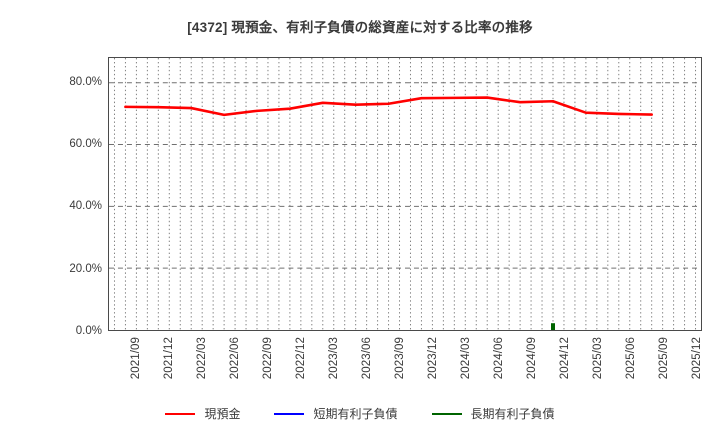  Describe the element at coordinates (355, 414) in the screenshot. I see `legend-label: 短期有利子負債` at that location.